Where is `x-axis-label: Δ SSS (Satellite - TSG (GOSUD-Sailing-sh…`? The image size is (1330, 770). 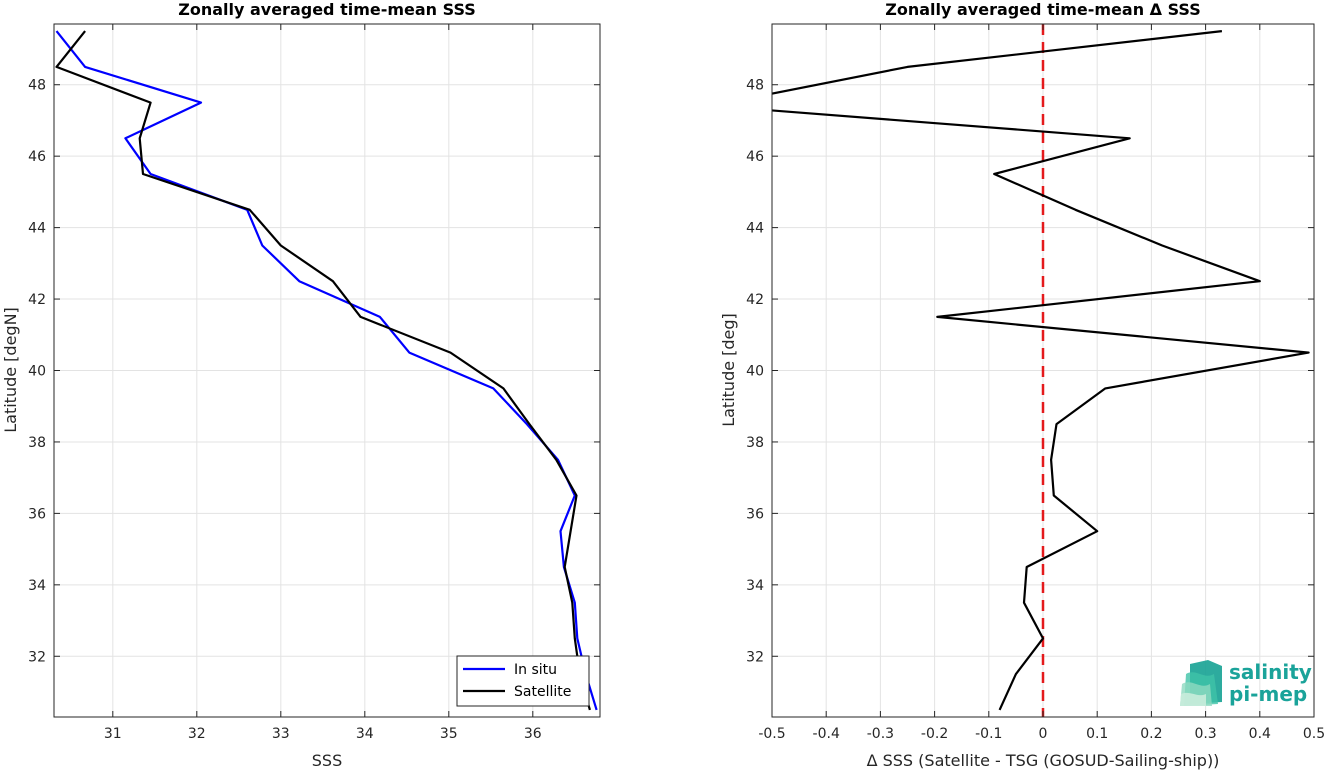 x-axis-label: Δ SSS (Satellite - TSG (GOSUD-Sailing-sh… is located at coordinates (1043, 760).